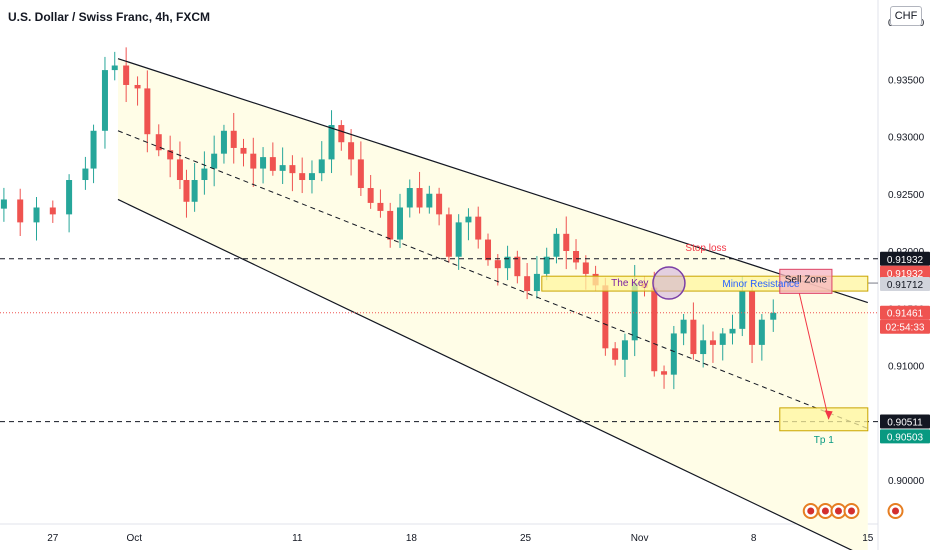 The width and height of the screenshot is (932, 550). What do you see at coordinates (526, 538) in the screenshot?
I see `x-tick-label: 25` at bounding box center [526, 538].